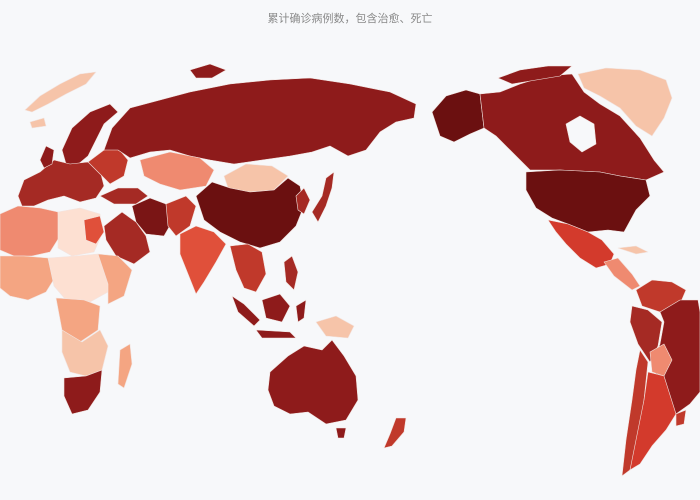 This screenshot has height=500, width=700. I want to click on sulawesi, so click(301, 311).